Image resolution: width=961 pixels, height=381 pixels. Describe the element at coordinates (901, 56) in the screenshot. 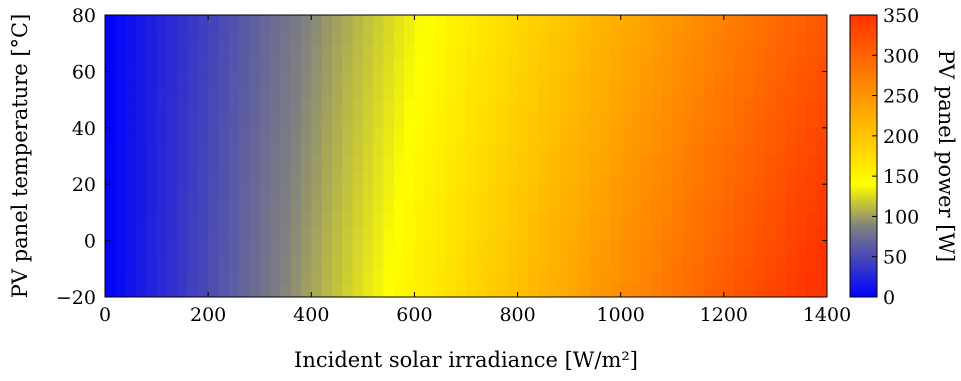

I see `colorbar-tick-label: 300` at that location.